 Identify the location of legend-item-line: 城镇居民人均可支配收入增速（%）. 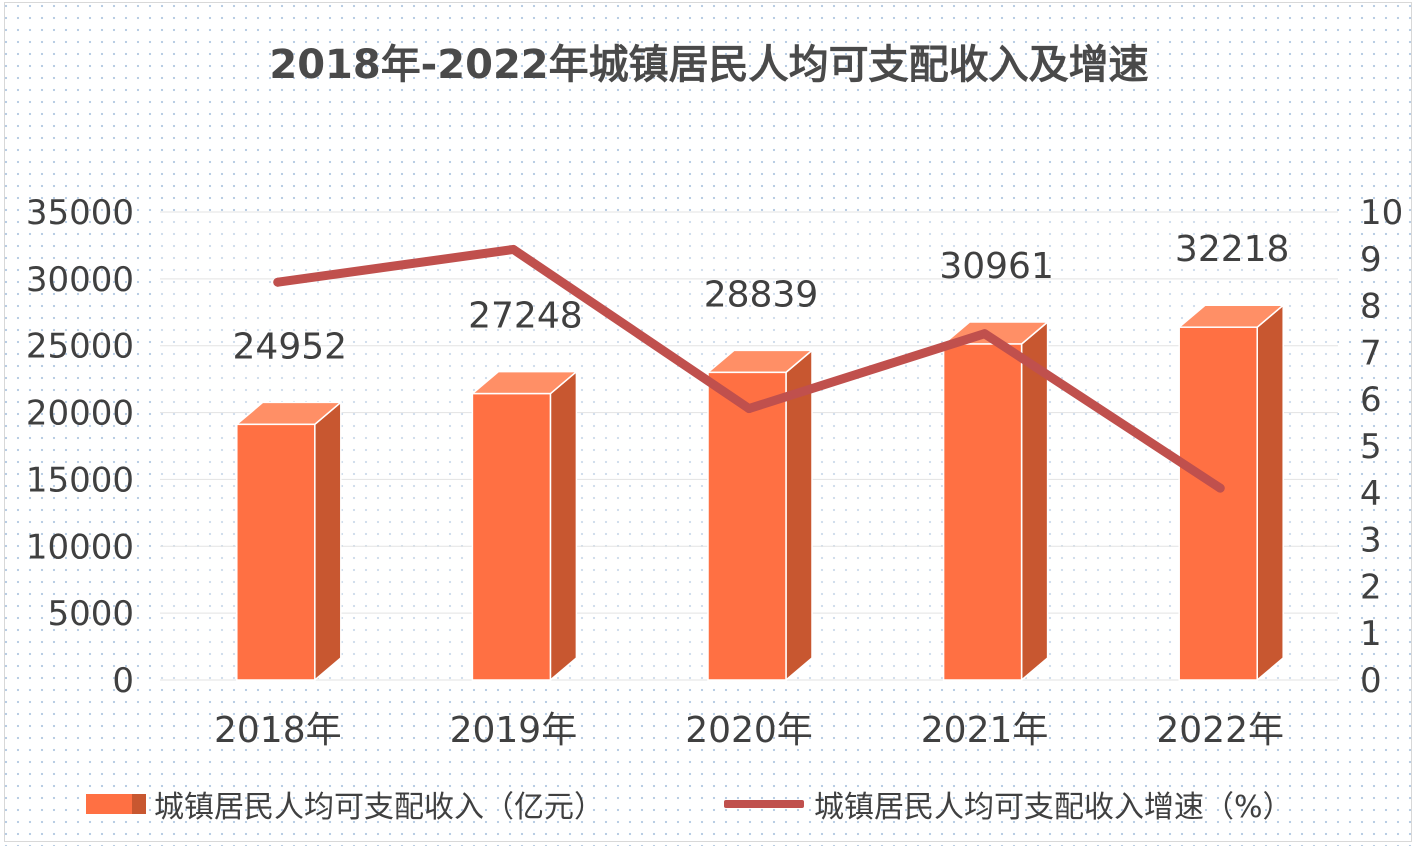
(1008, 804).